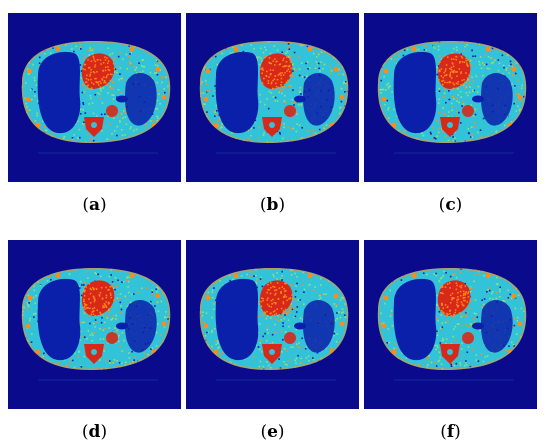 This screenshot has height=445, width=550. Describe the element at coordinates (450, 205) in the screenshot. I see `caption-c: (c)` at that location.